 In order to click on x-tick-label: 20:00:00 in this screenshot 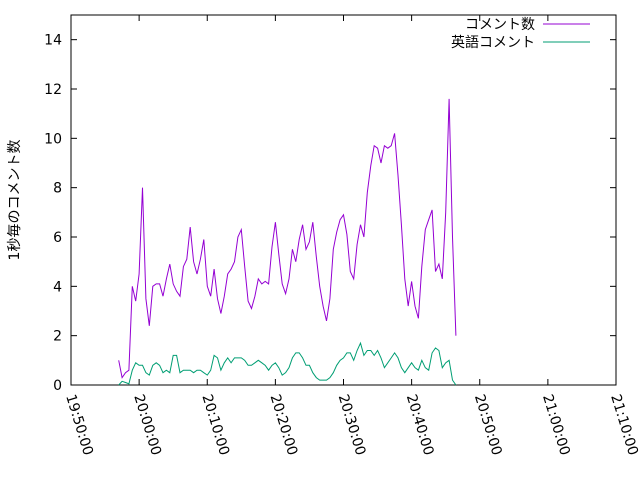, I will do `click(147, 424)`.